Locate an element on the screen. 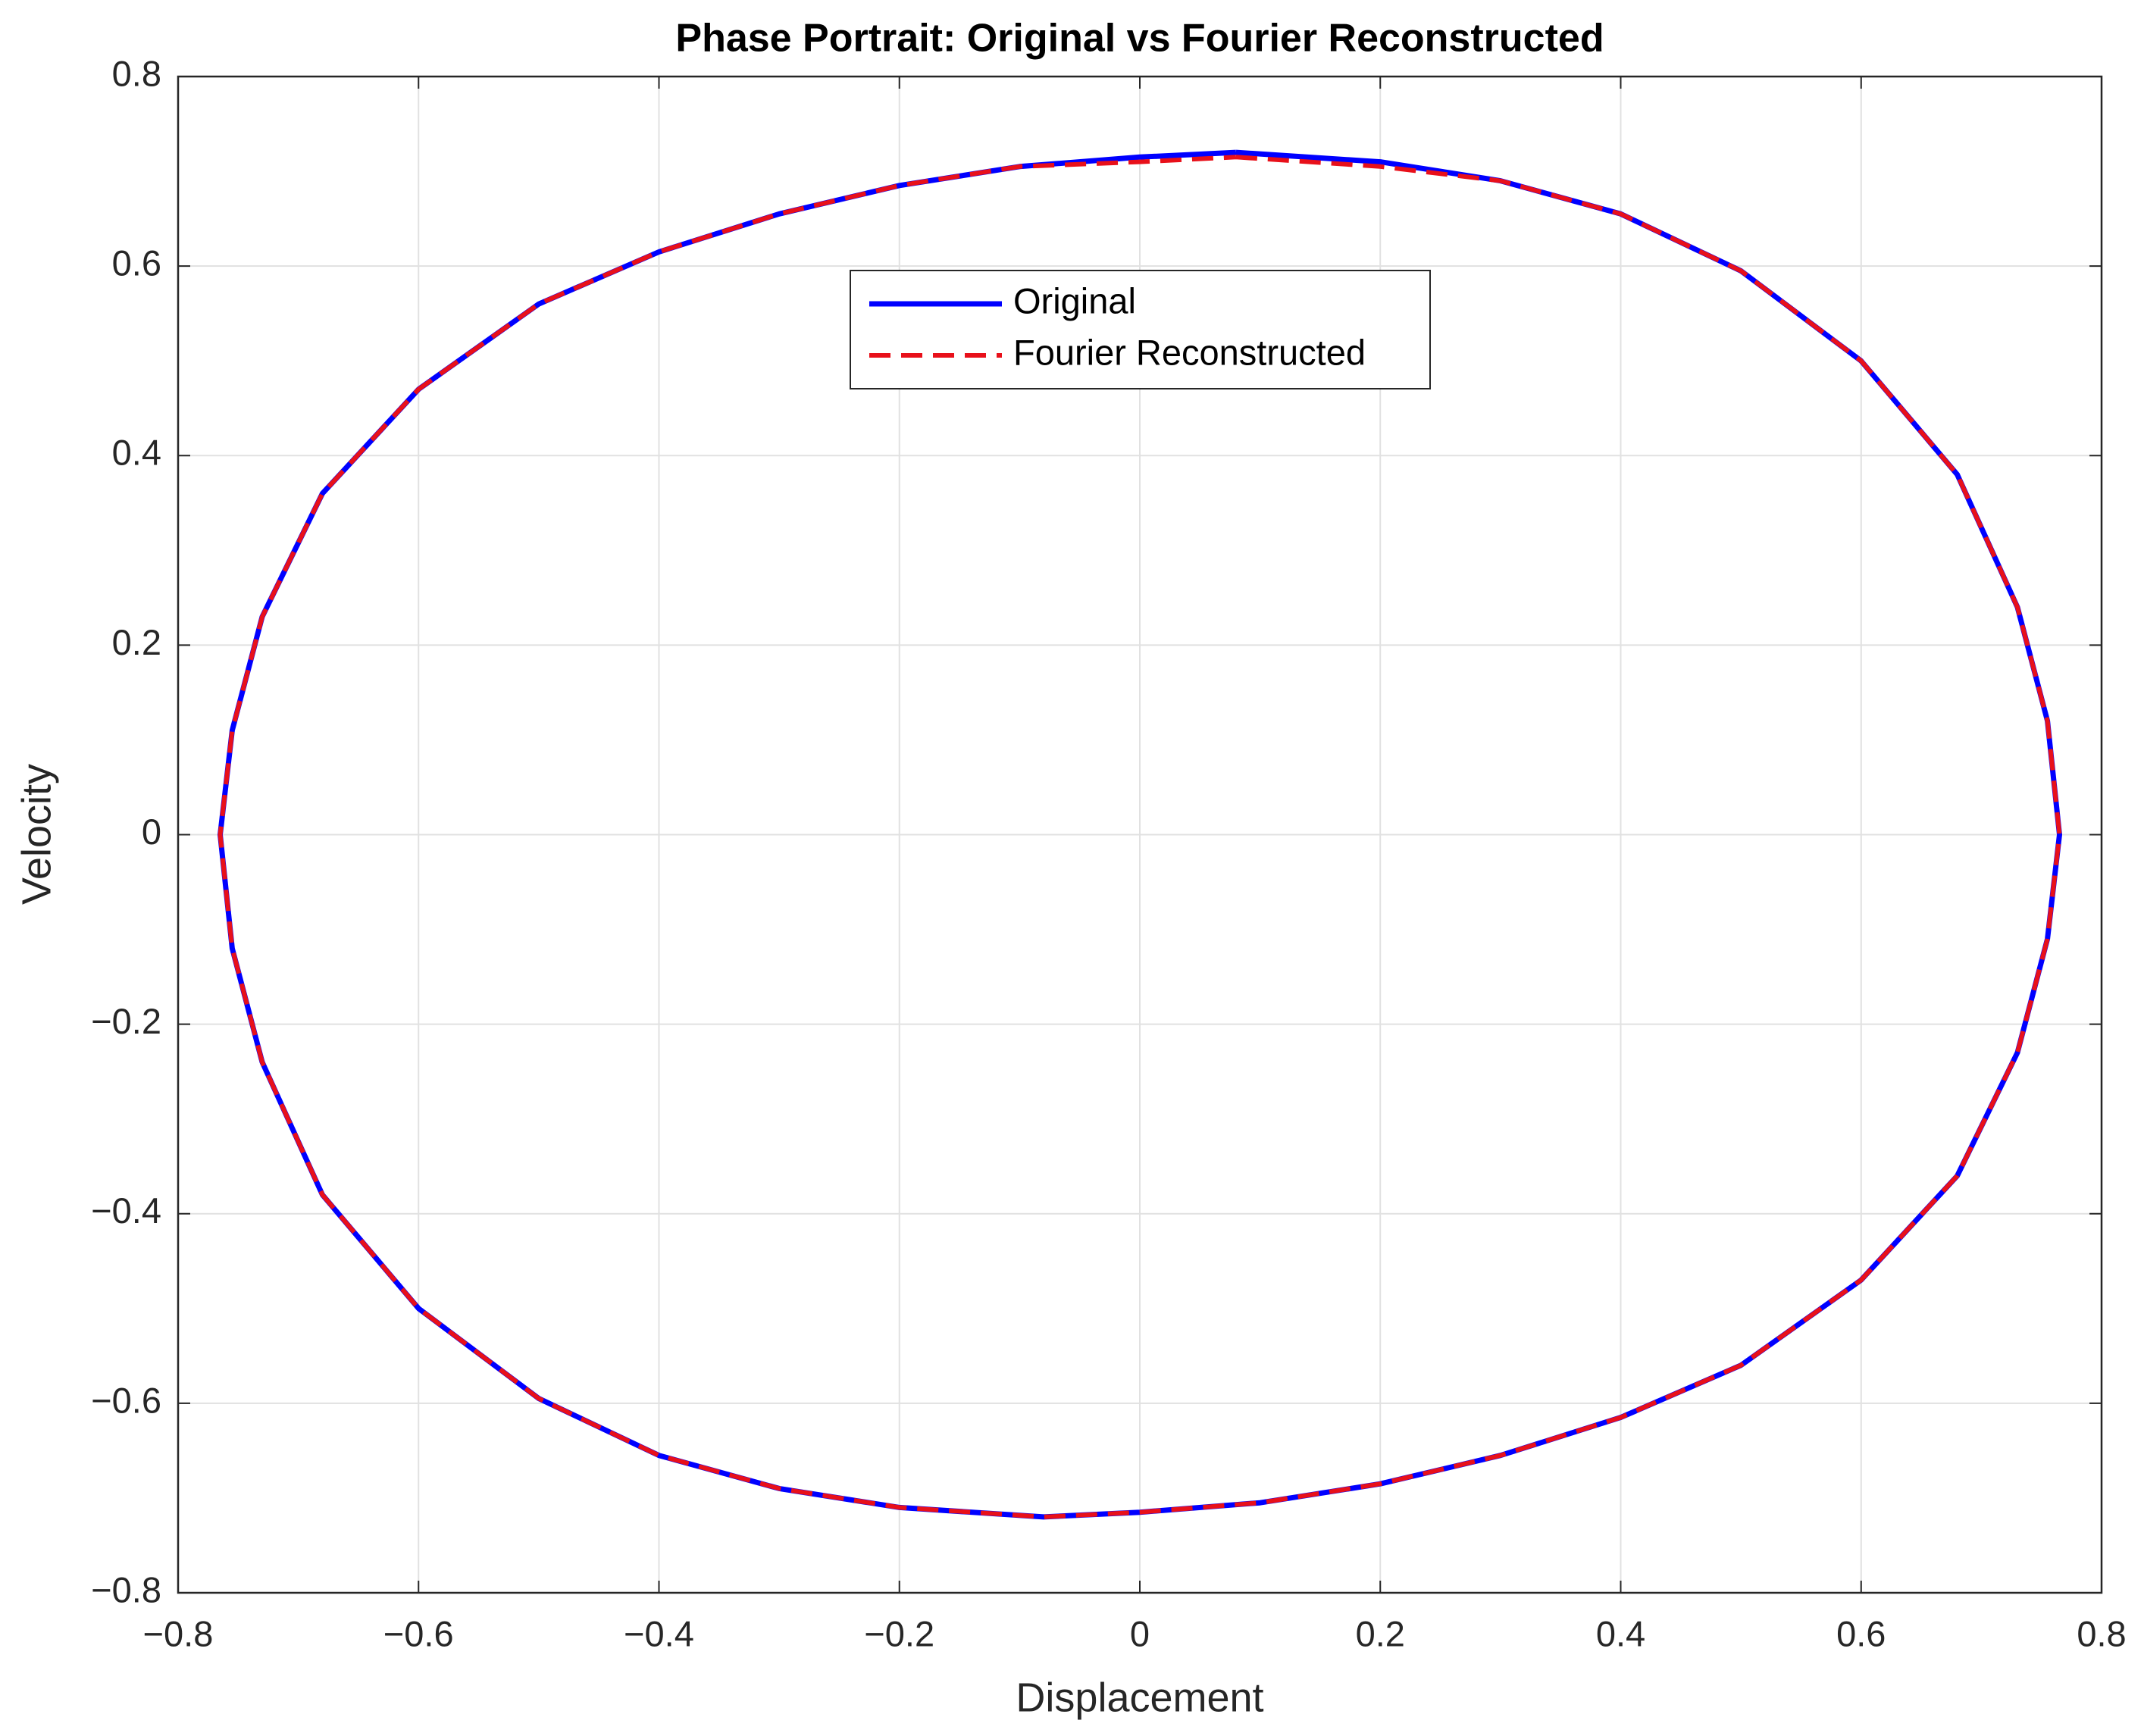 This screenshot has width=2144, height=1736. x-tick-label: −0.4 is located at coordinates (659, 1633).